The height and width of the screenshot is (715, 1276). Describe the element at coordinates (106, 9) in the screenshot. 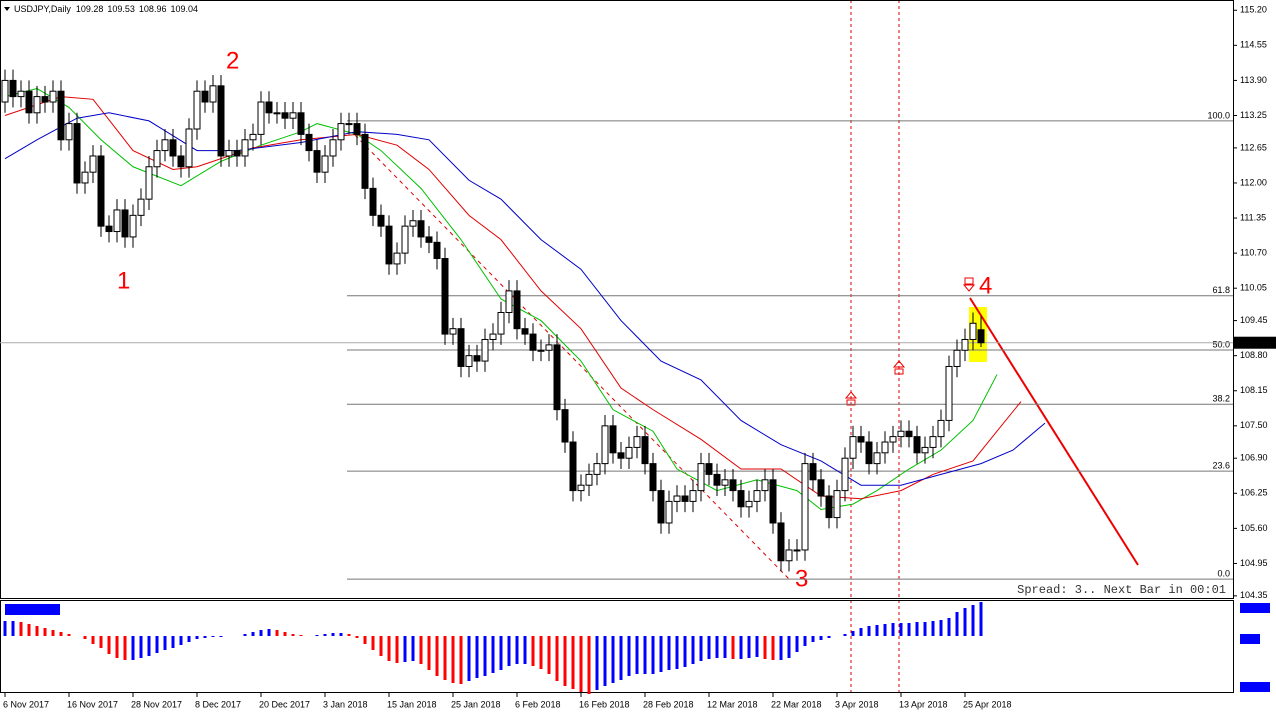

I see `header: USDJPY,Daily 109.28 109.53 108.96 109.04` at that location.